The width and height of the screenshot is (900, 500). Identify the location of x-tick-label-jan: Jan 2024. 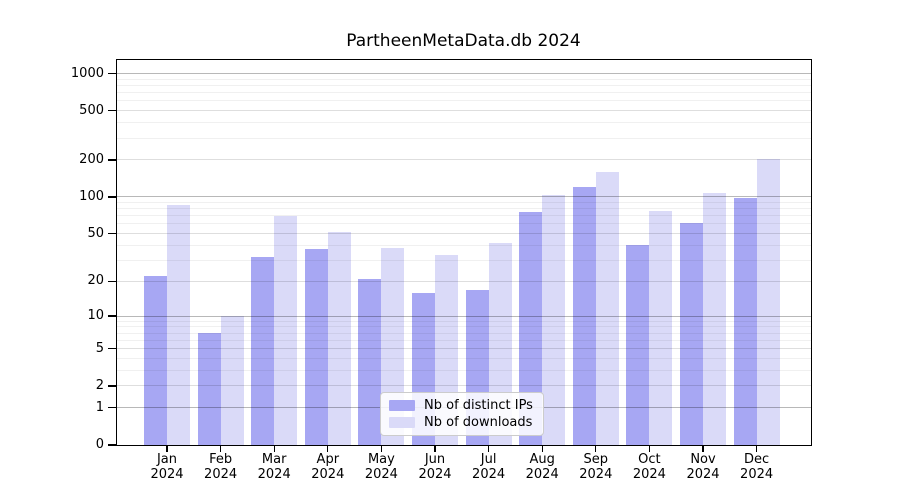
(167, 467).